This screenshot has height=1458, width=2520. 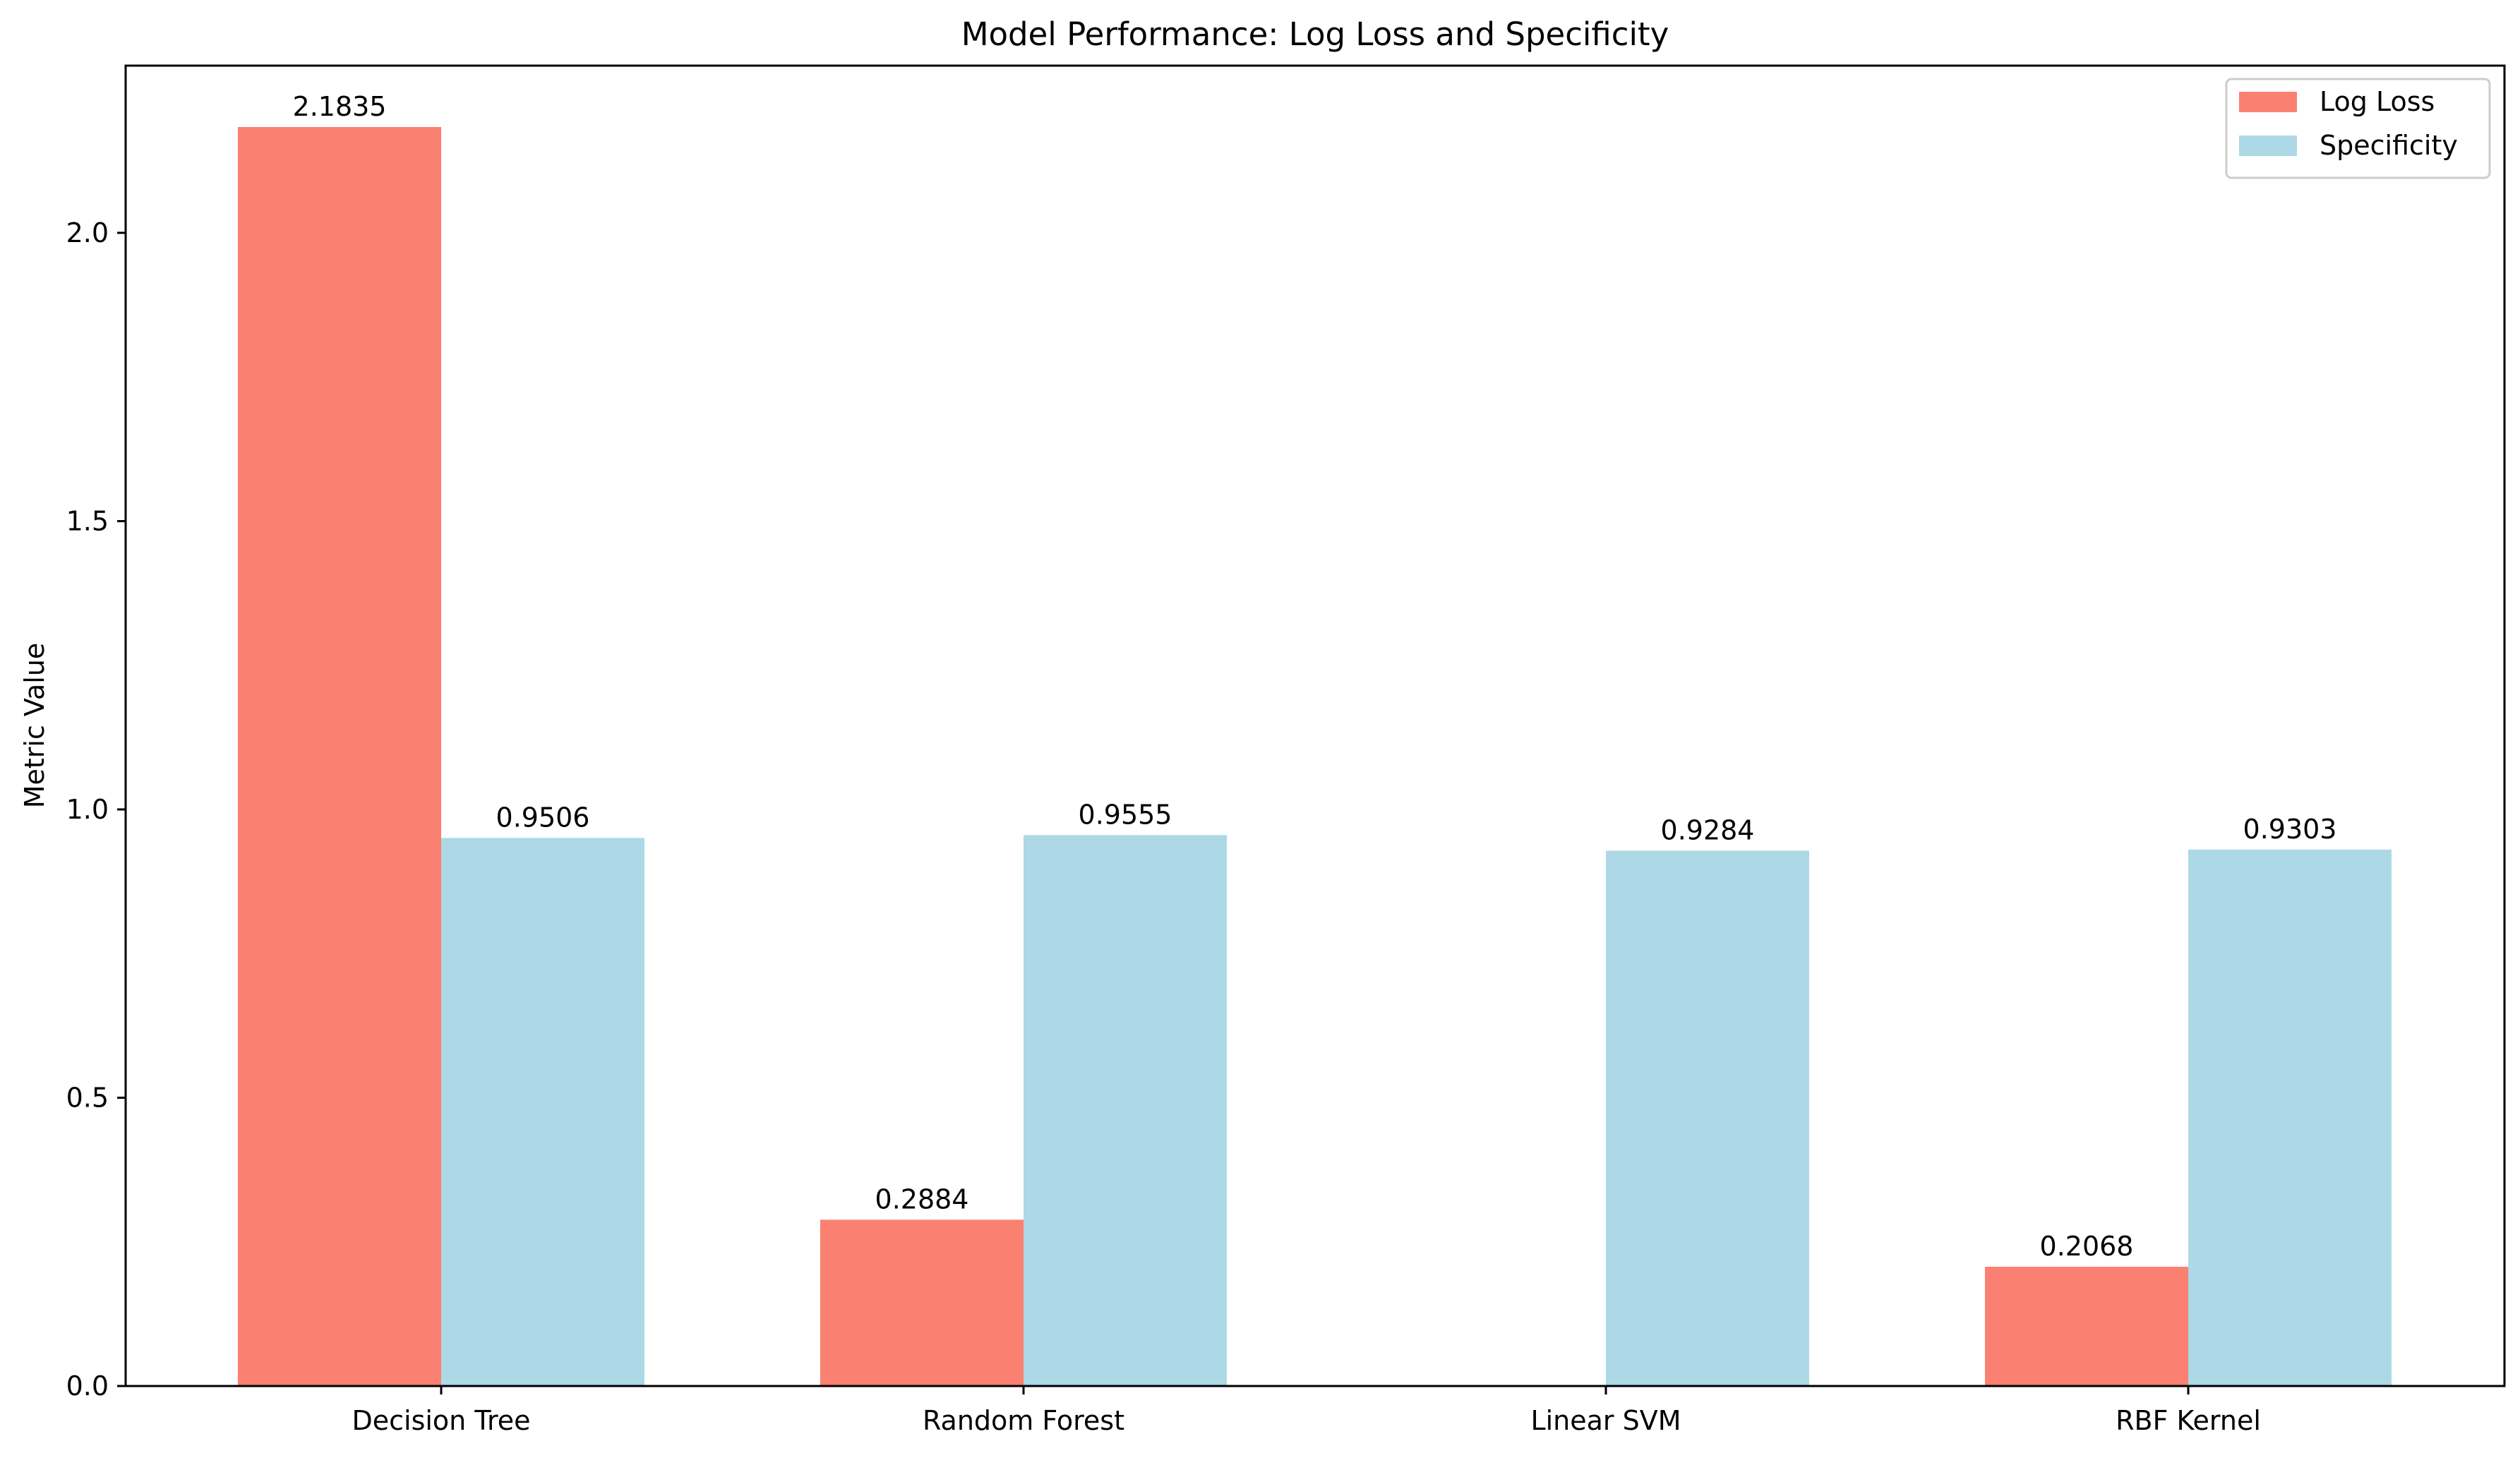 I want to click on bar-specificity-random-forest, so click(x=1126, y=1110).